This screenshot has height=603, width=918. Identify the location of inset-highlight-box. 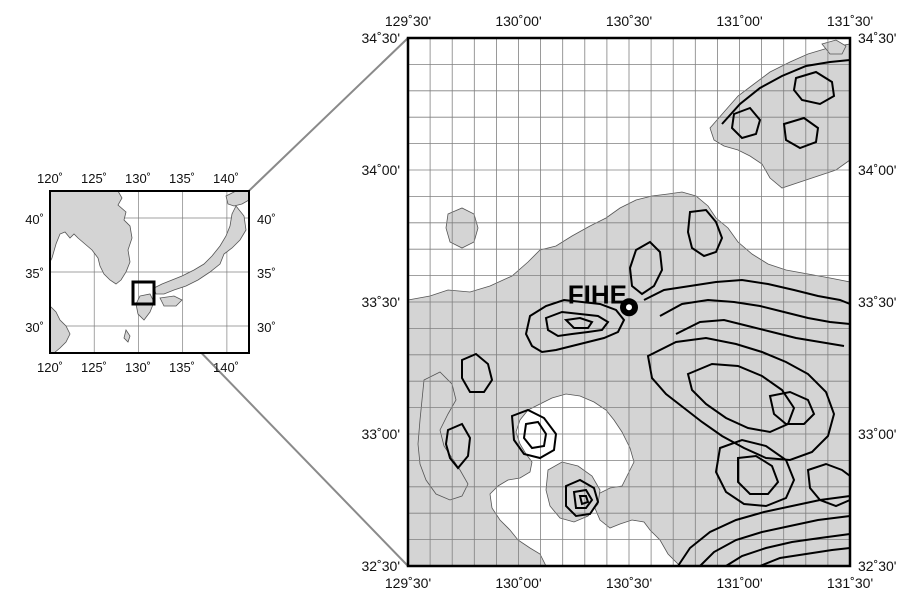
(143, 293).